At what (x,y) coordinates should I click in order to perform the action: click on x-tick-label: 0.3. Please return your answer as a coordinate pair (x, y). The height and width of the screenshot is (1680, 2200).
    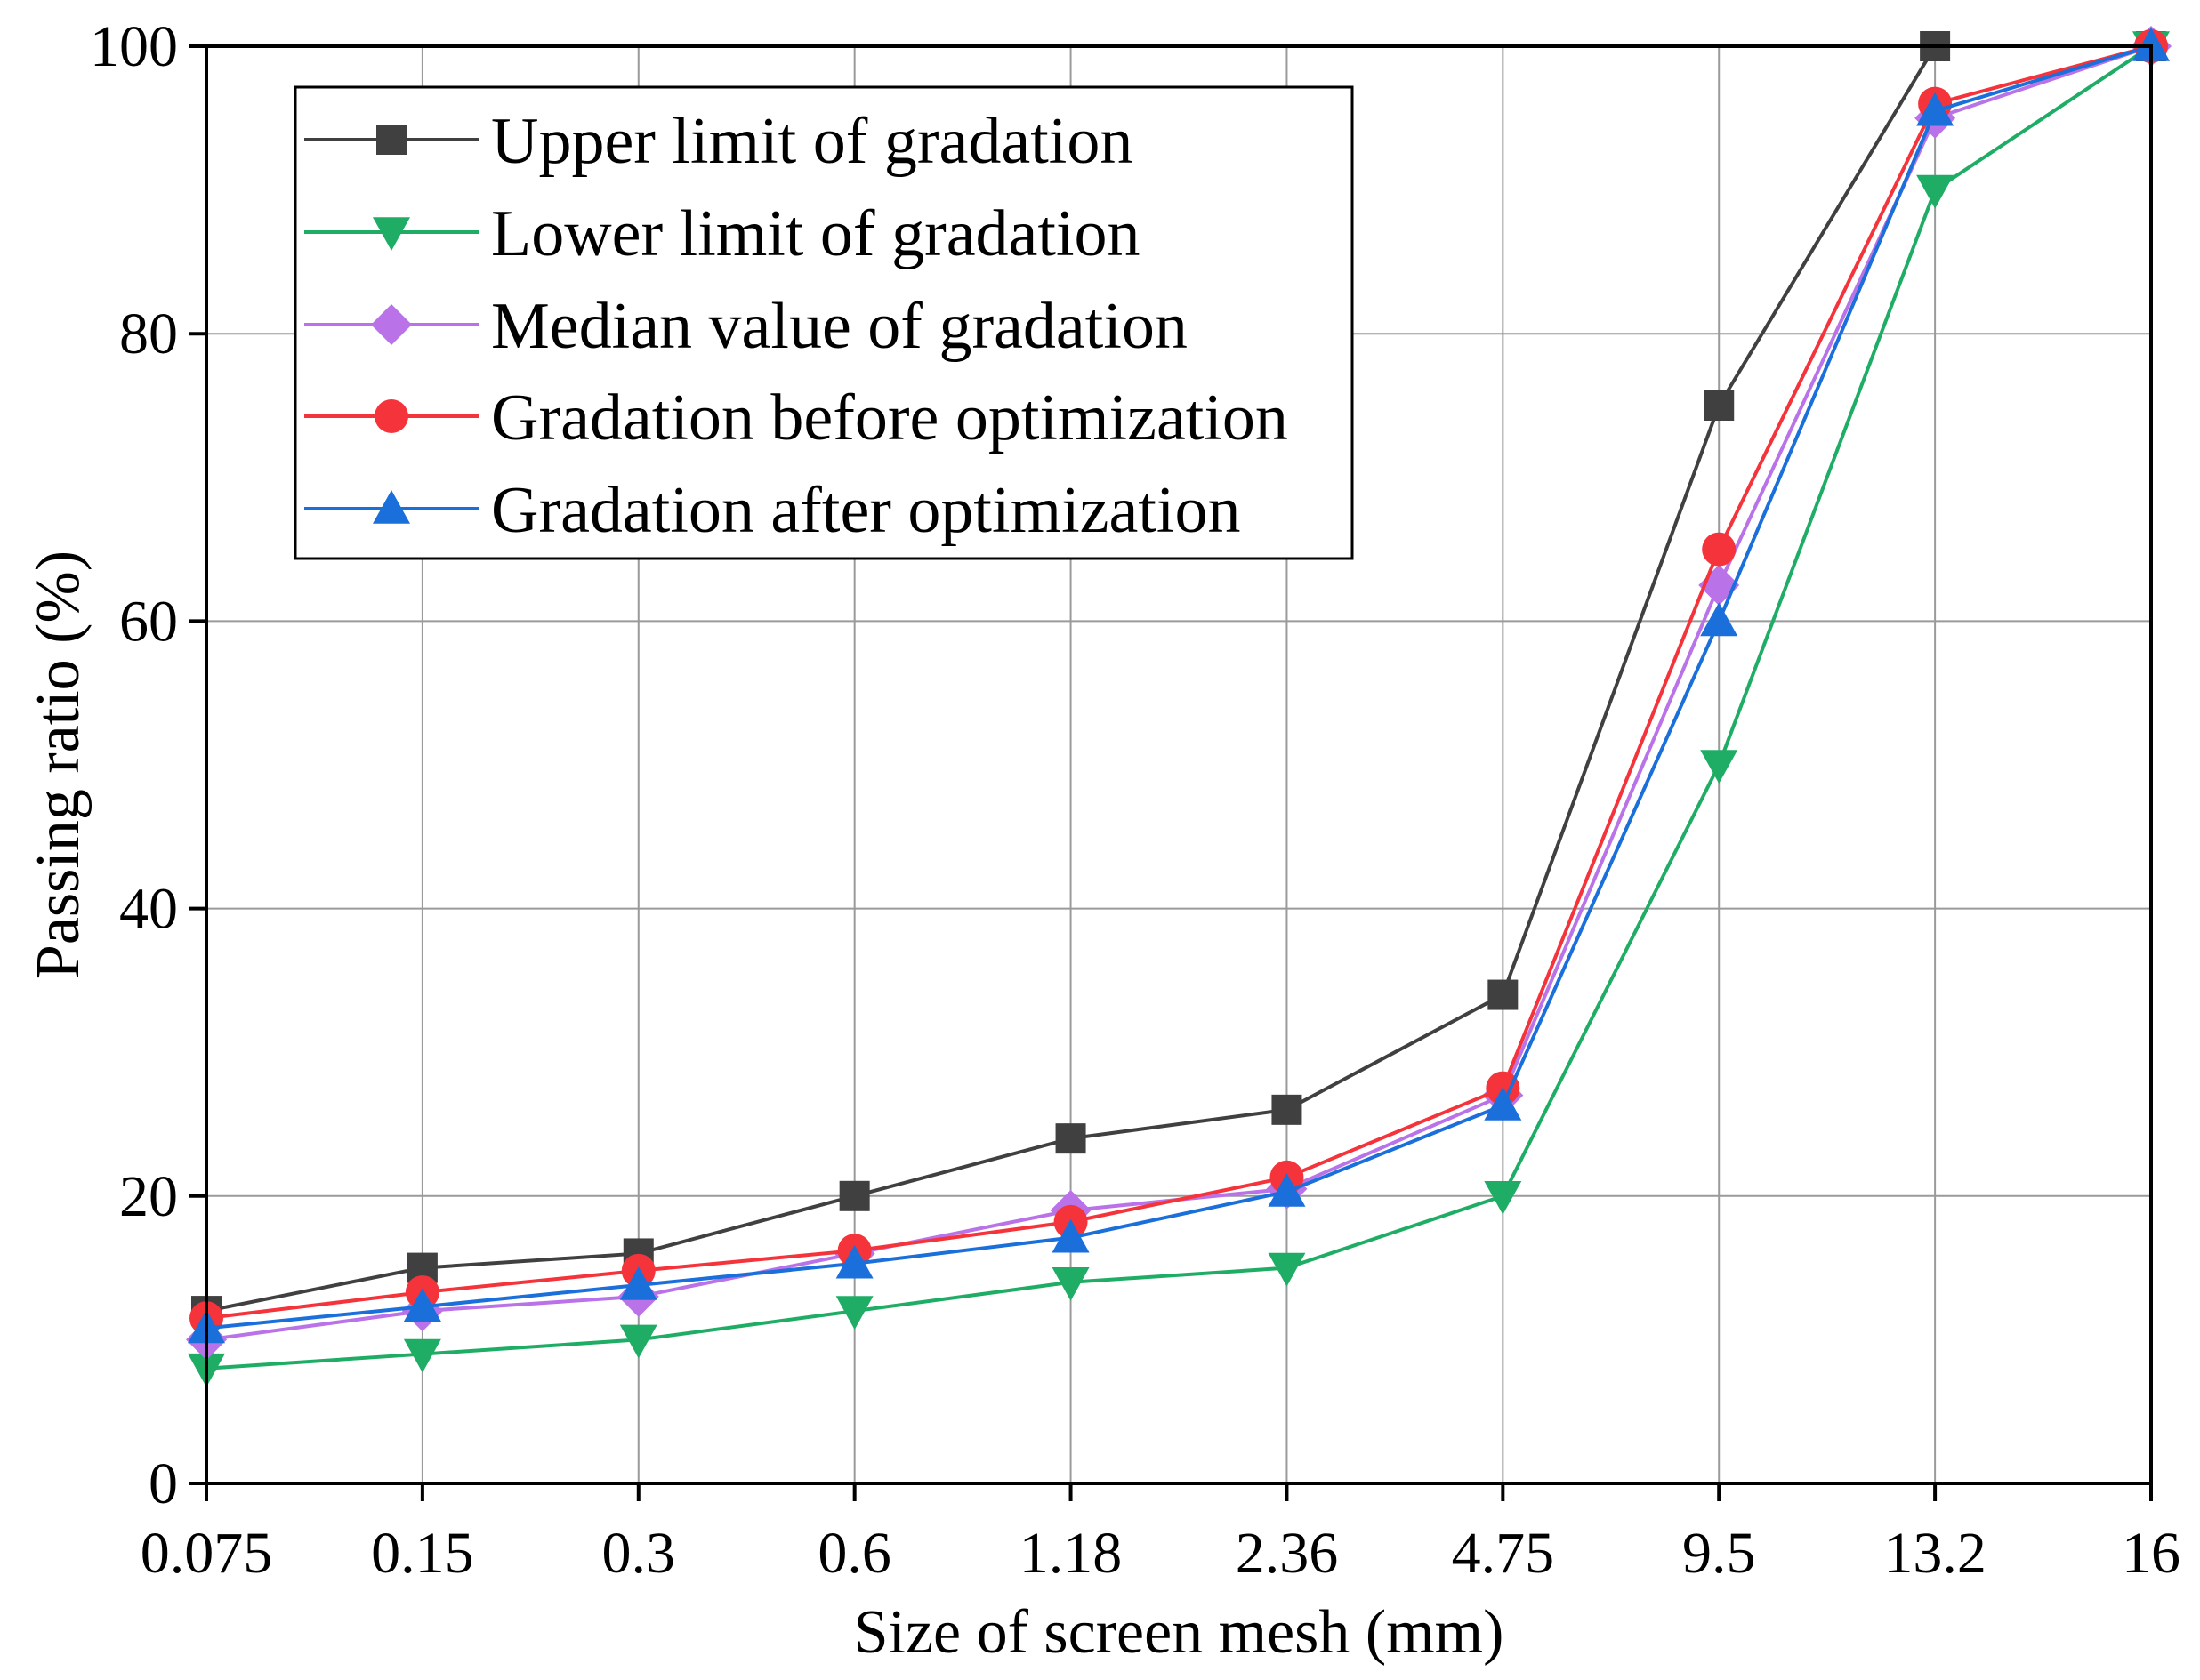
    Looking at the image, I should click on (639, 1553).